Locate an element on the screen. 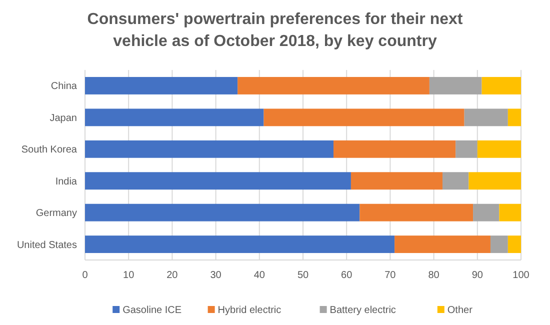 The image size is (550, 325). y-tick-label: United States is located at coordinates (46, 245).